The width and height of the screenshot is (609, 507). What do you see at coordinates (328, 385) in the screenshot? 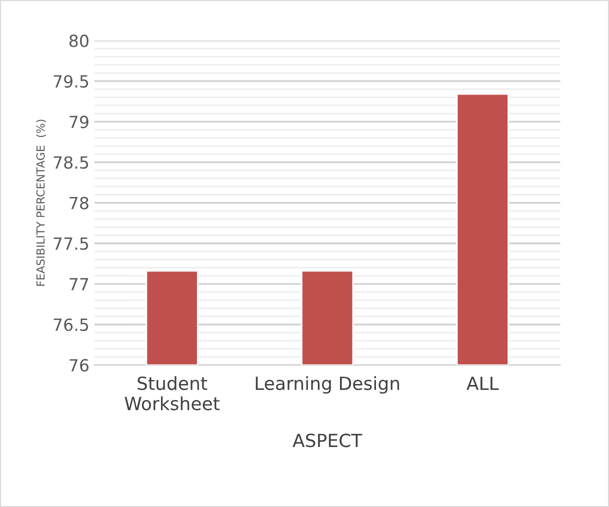
I see `x-tick-label: Learning Design` at bounding box center [328, 385].